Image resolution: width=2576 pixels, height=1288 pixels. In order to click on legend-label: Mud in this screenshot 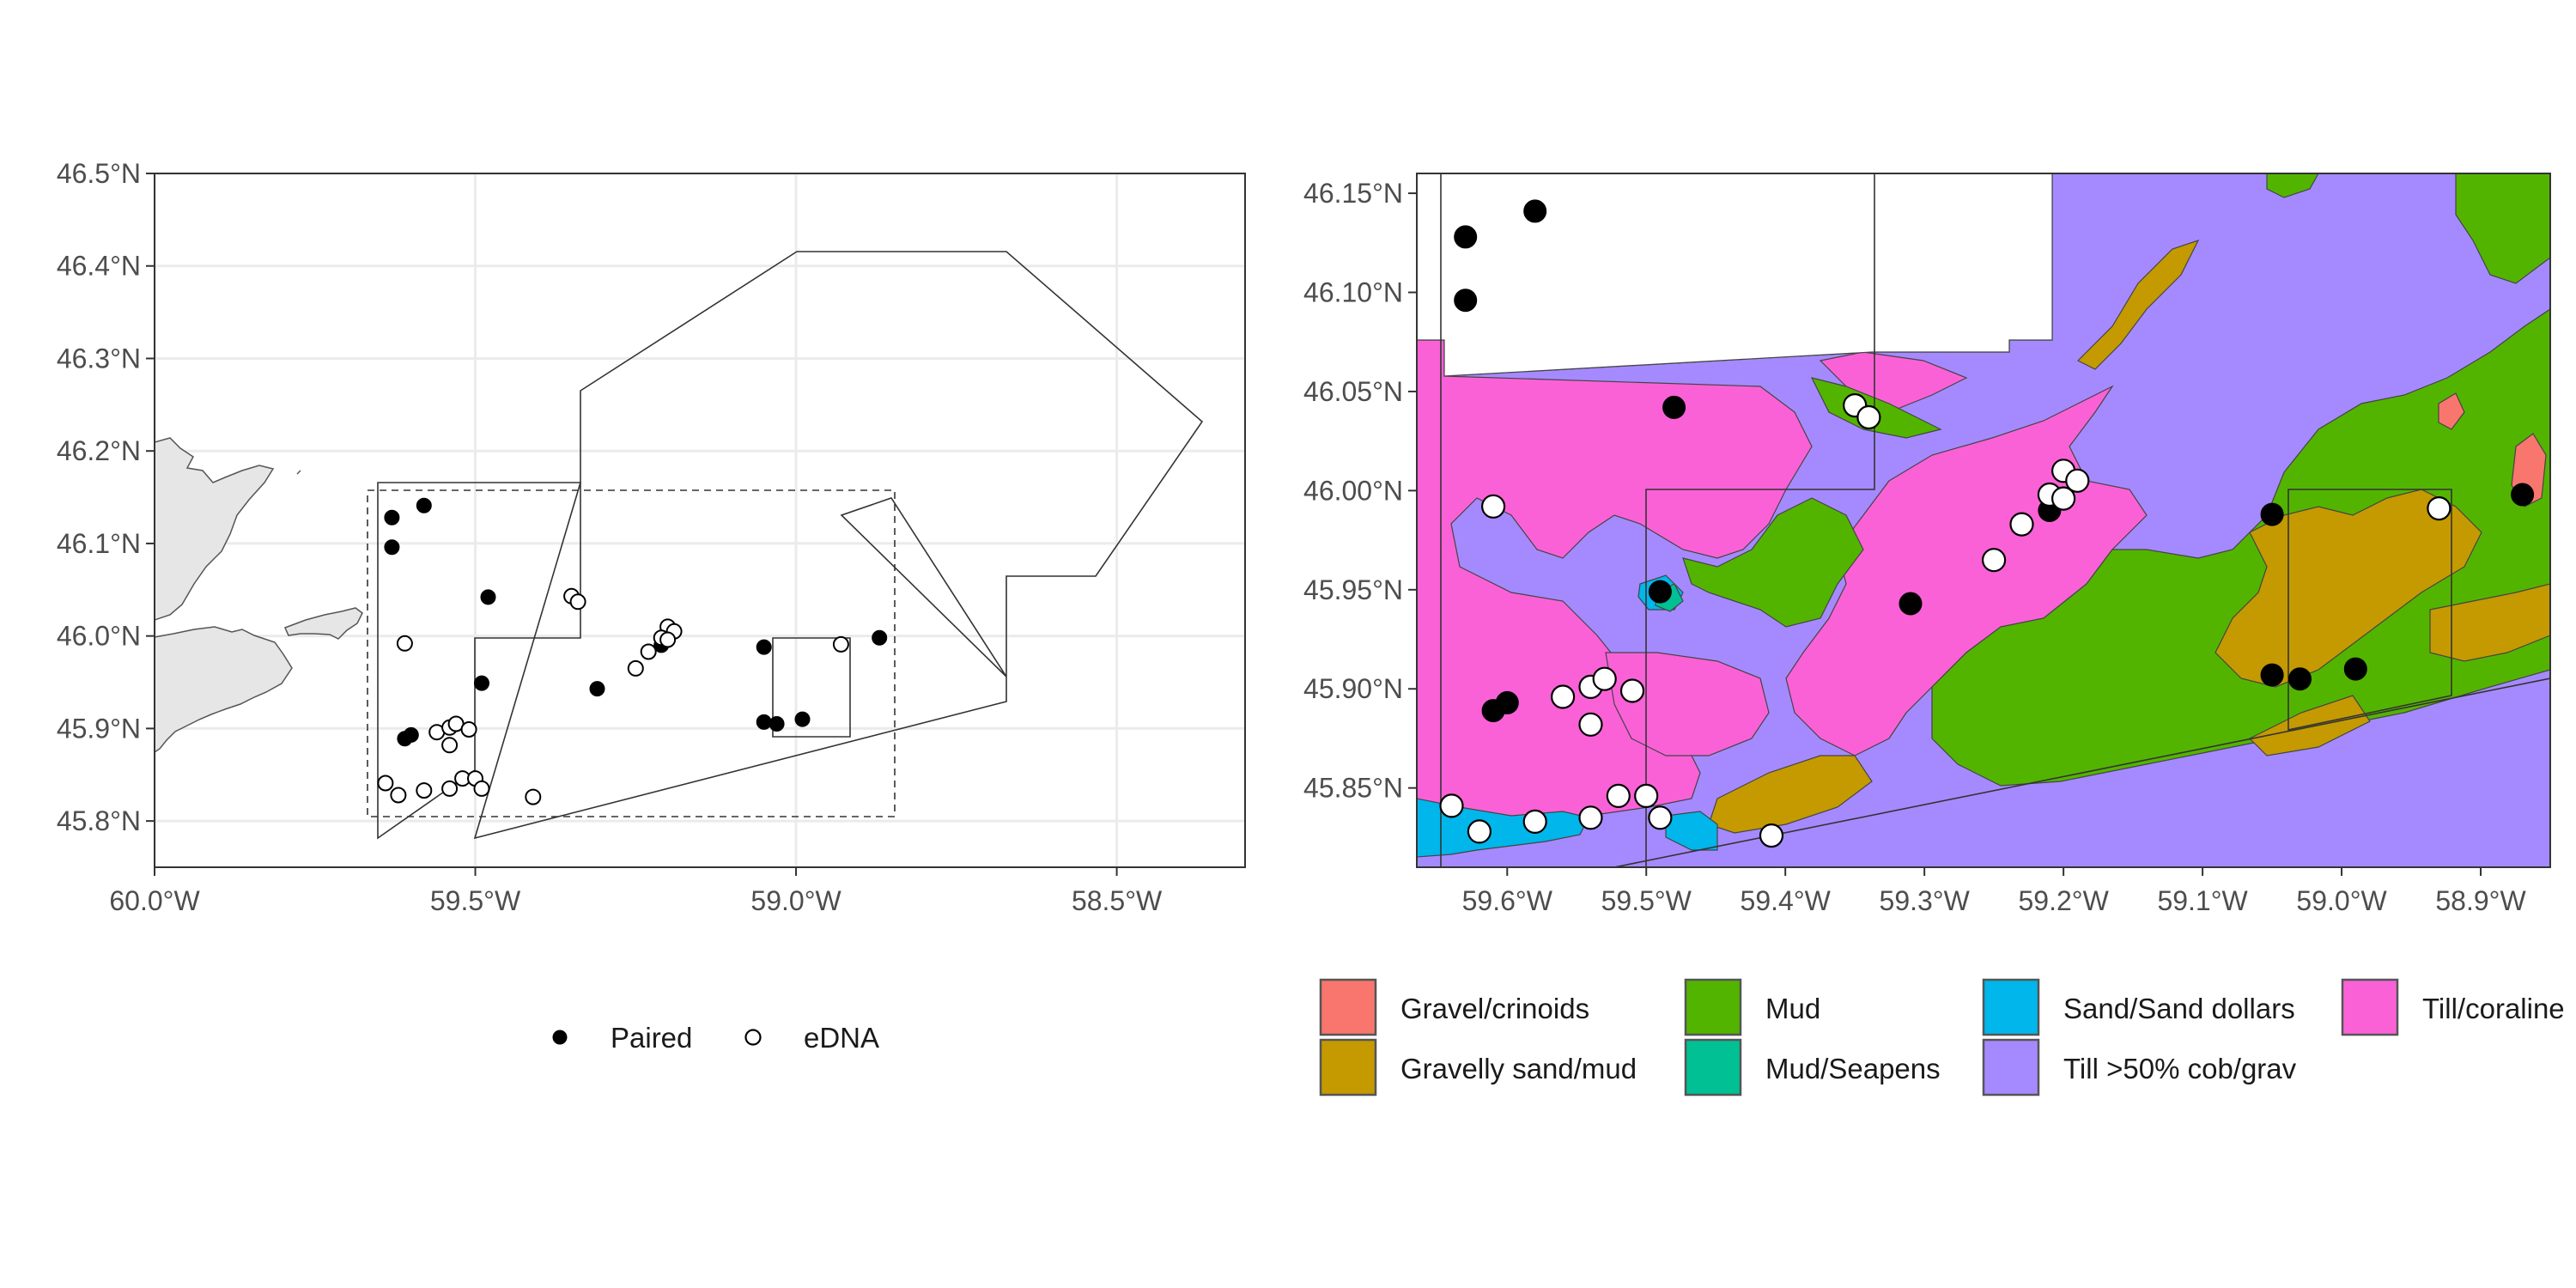, I will do `click(1792, 1009)`.